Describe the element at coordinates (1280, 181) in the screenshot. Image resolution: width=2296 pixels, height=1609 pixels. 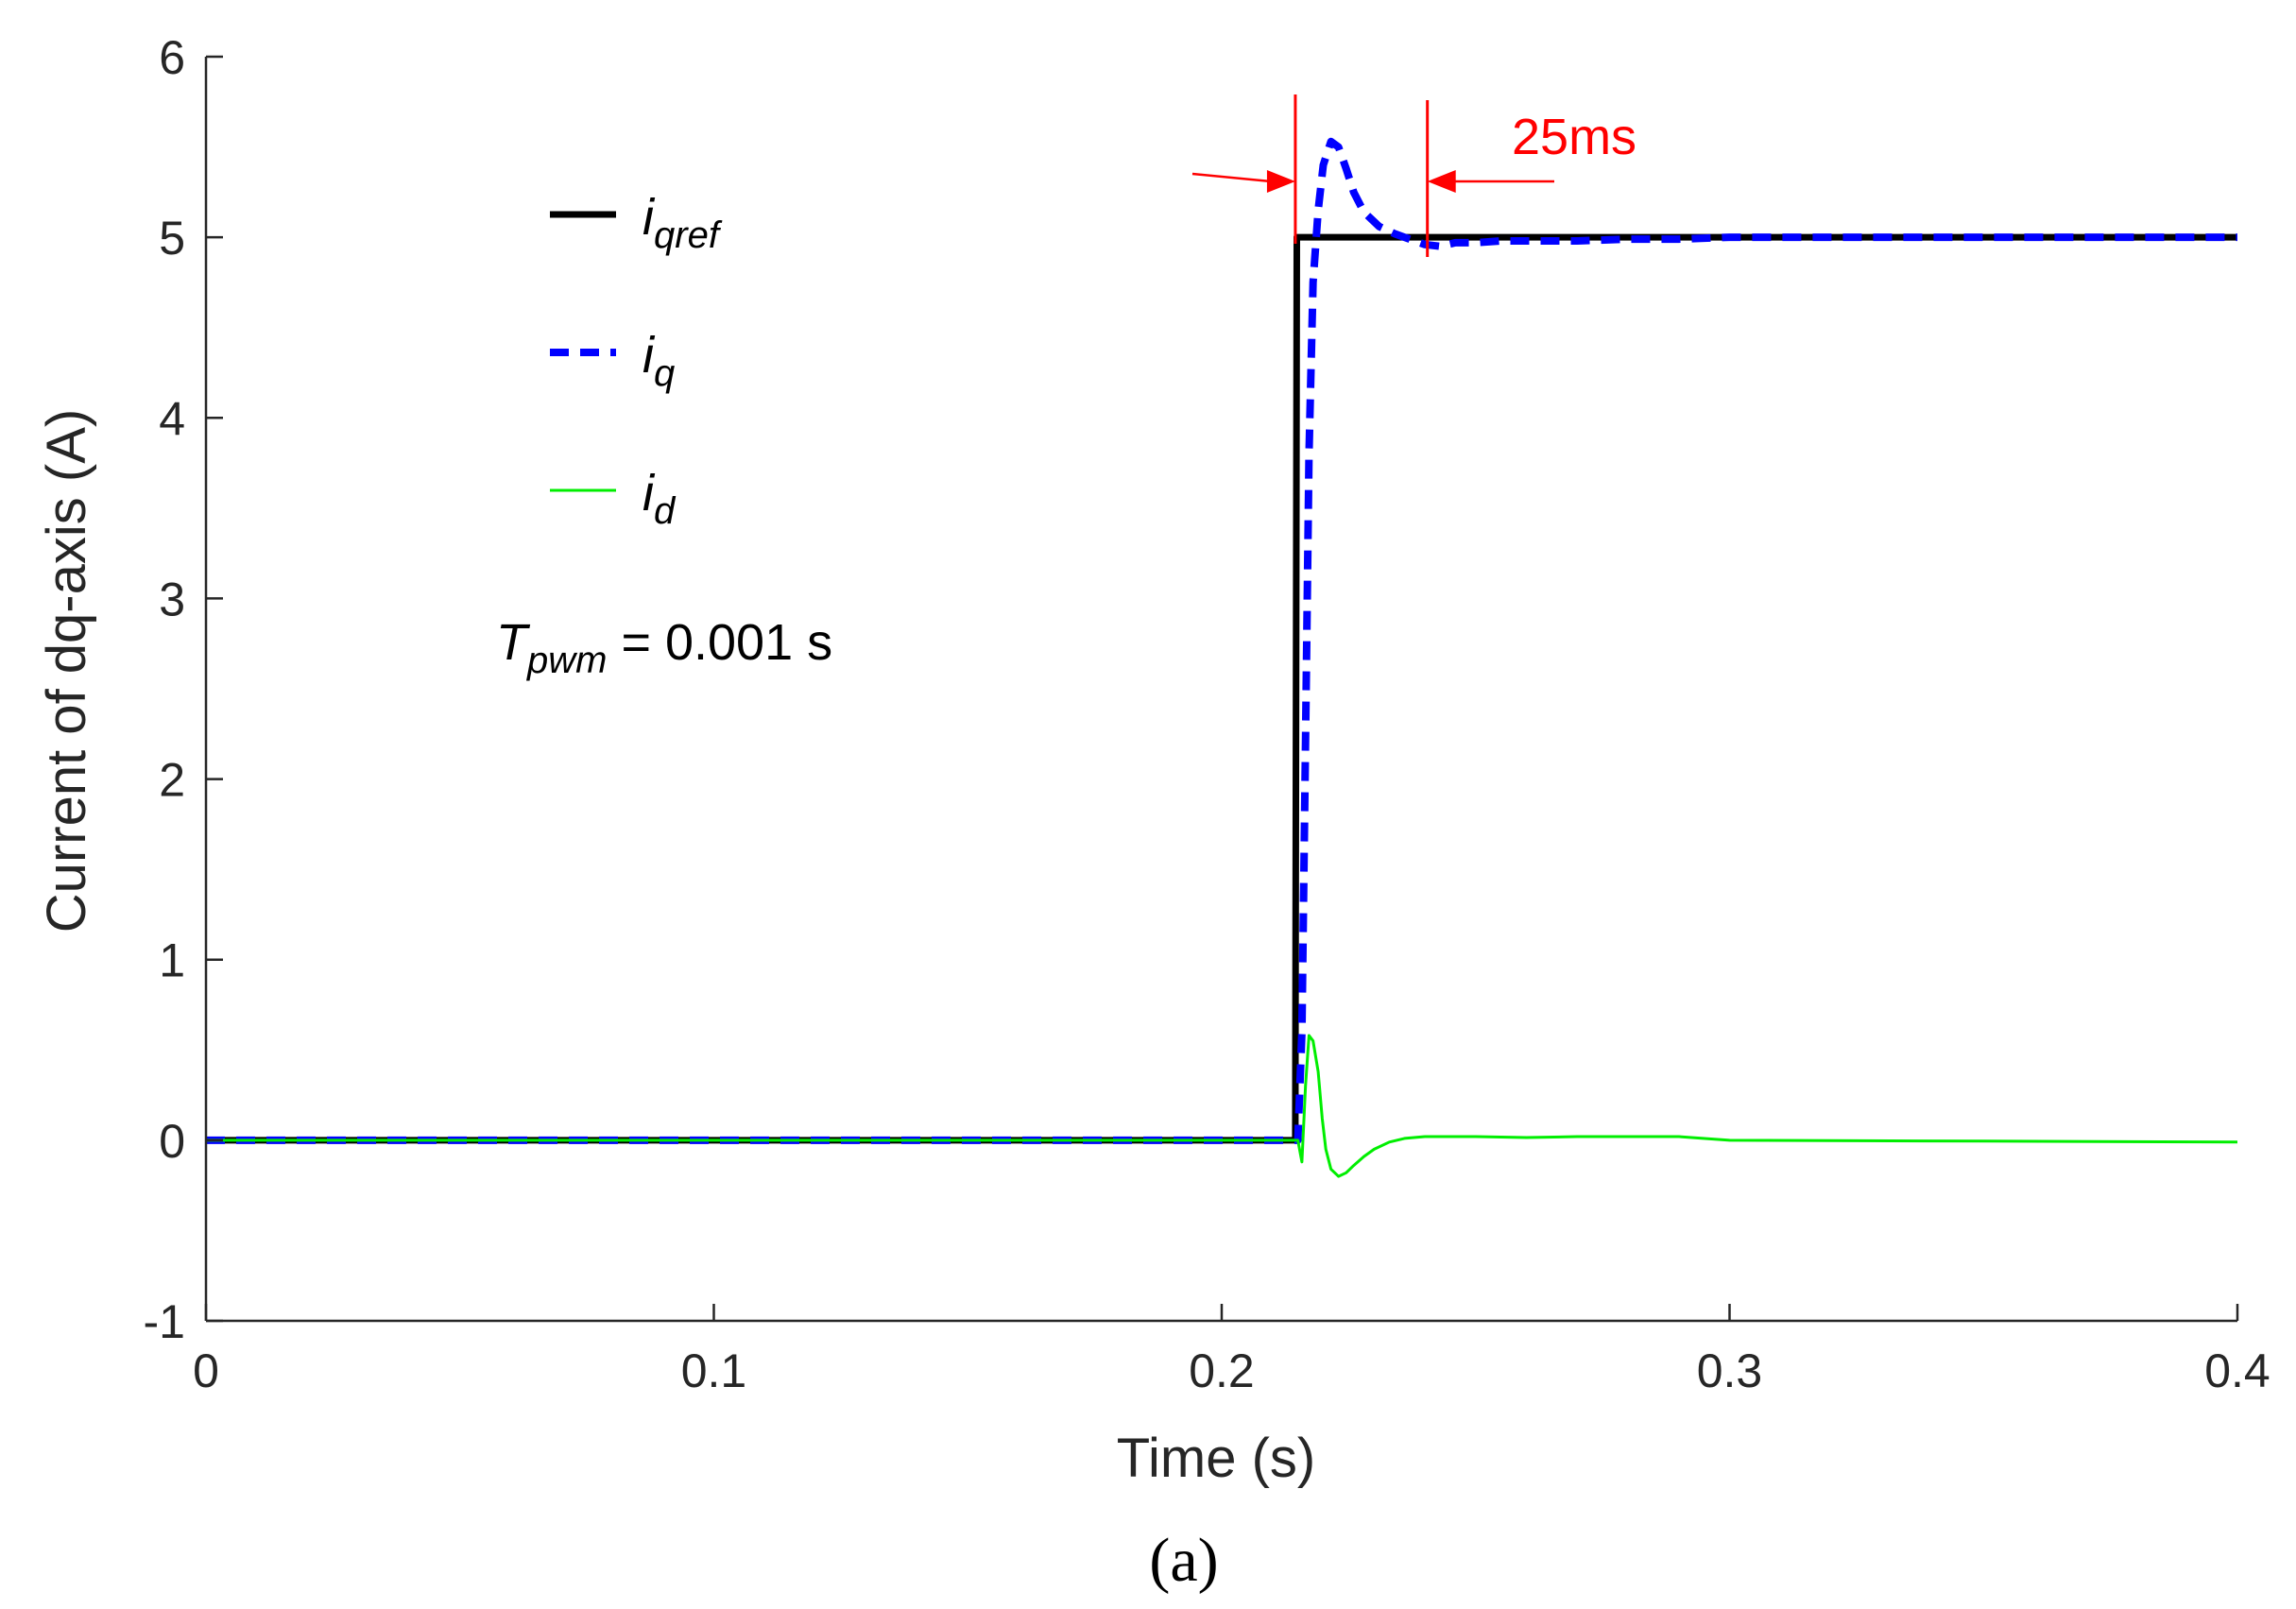
I see `settling-arrowhead-left` at that location.